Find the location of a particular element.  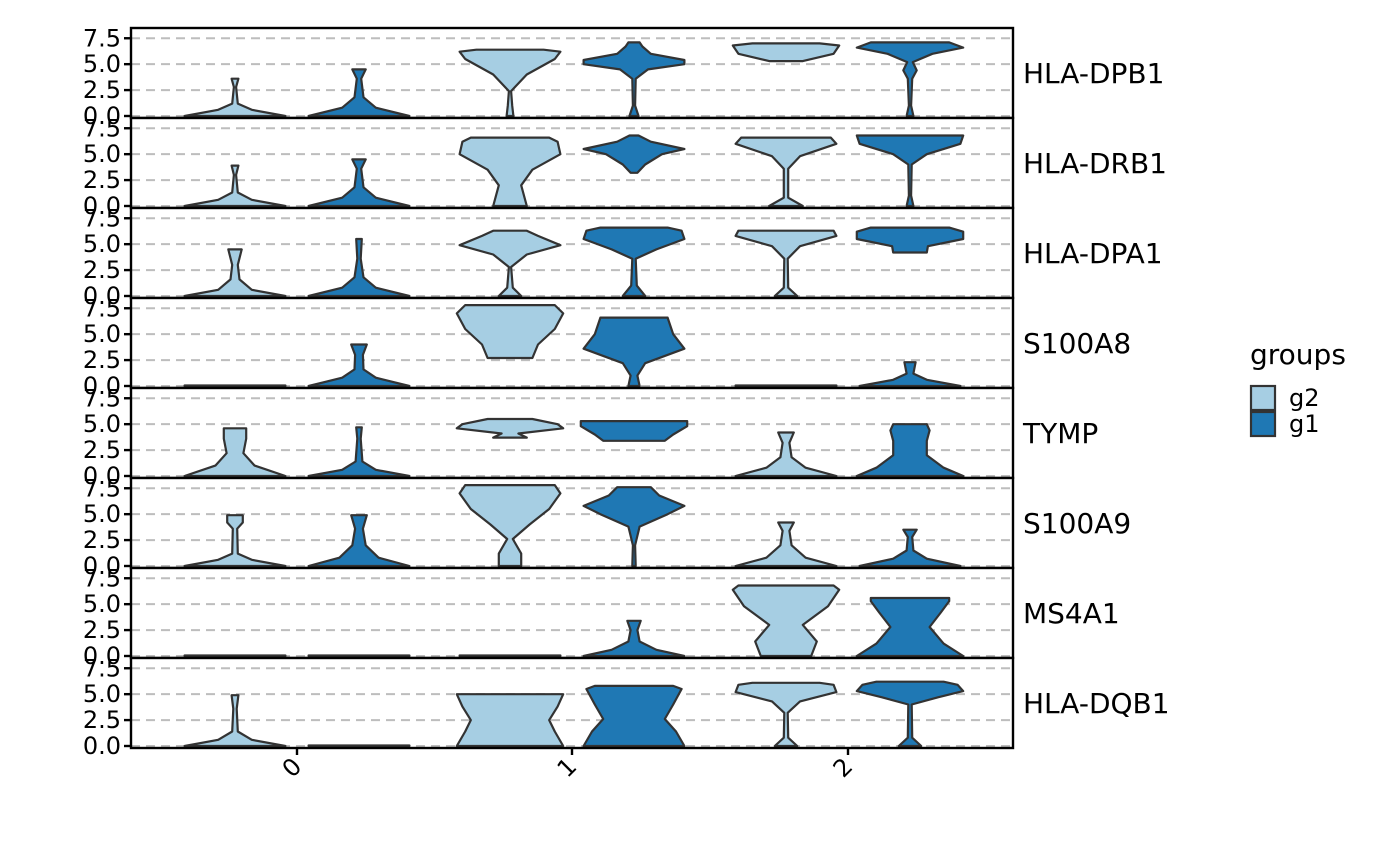

violin-hla-dpa1-2-g1 is located at coordinates (910, 240).